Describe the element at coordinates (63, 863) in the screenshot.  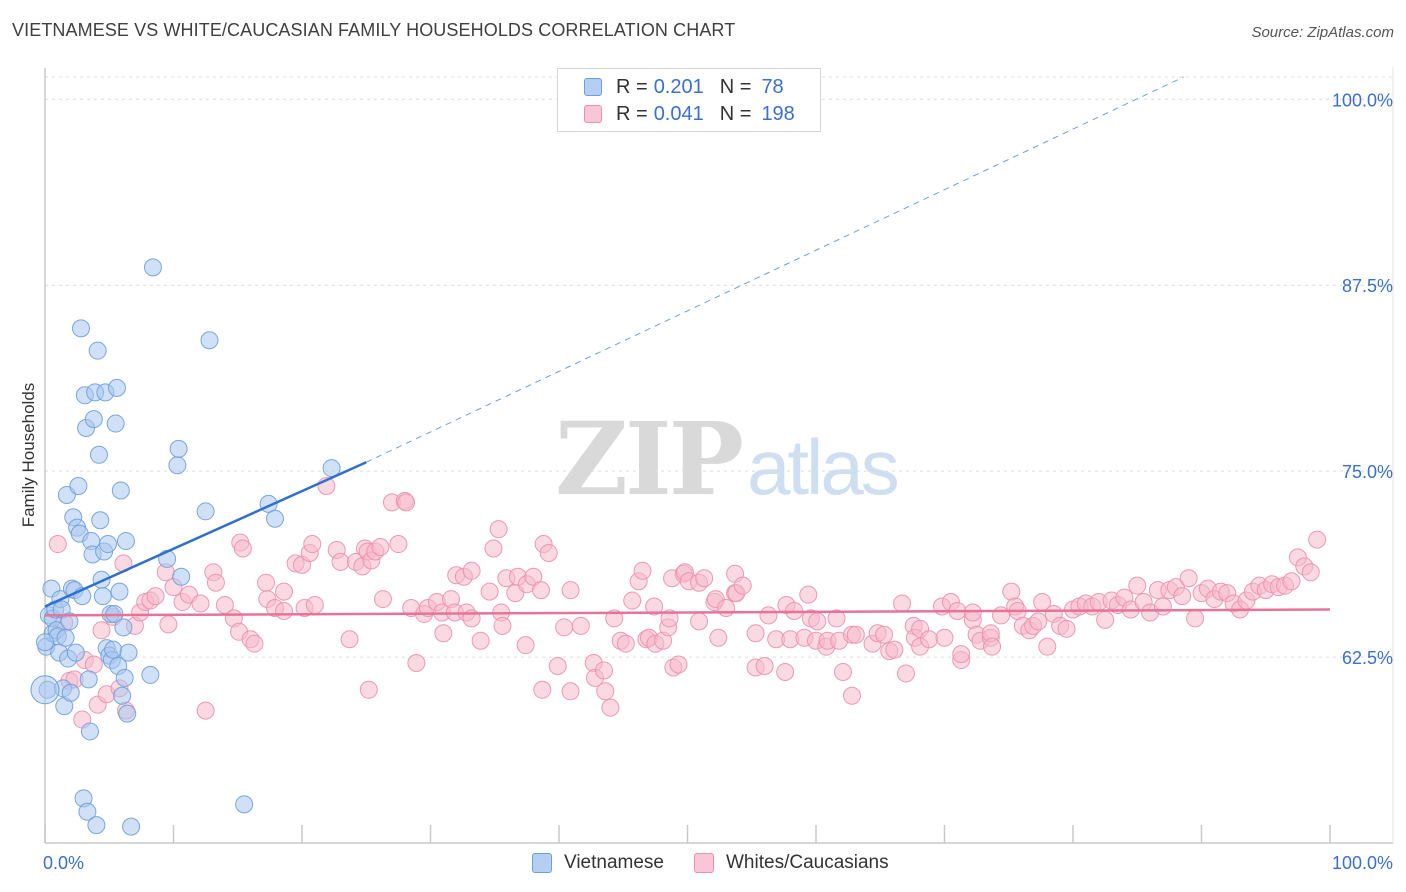
I see `x-tick-label: 0.0%` at that location.